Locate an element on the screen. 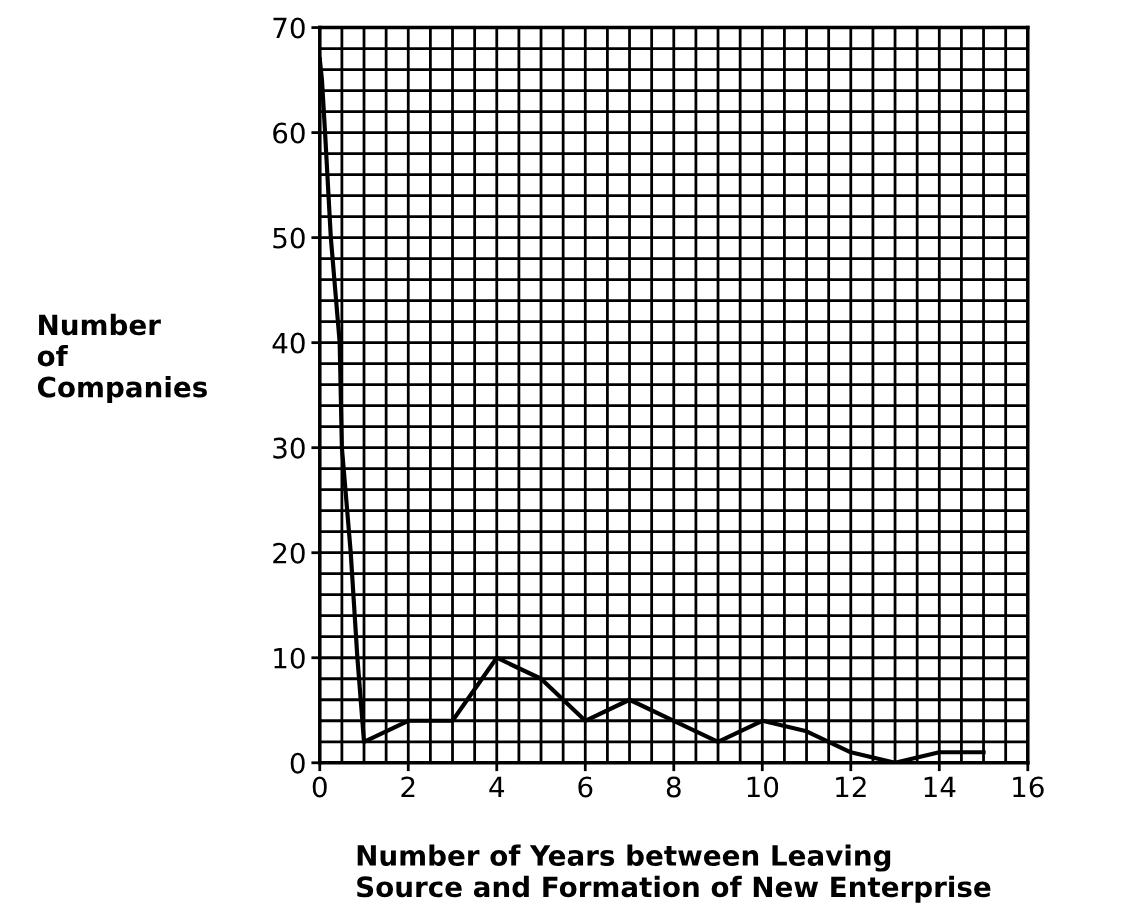 The height and width of the screenshot is (919, 1142). x-tick-label: 8 is located at coordinates (673, 787).